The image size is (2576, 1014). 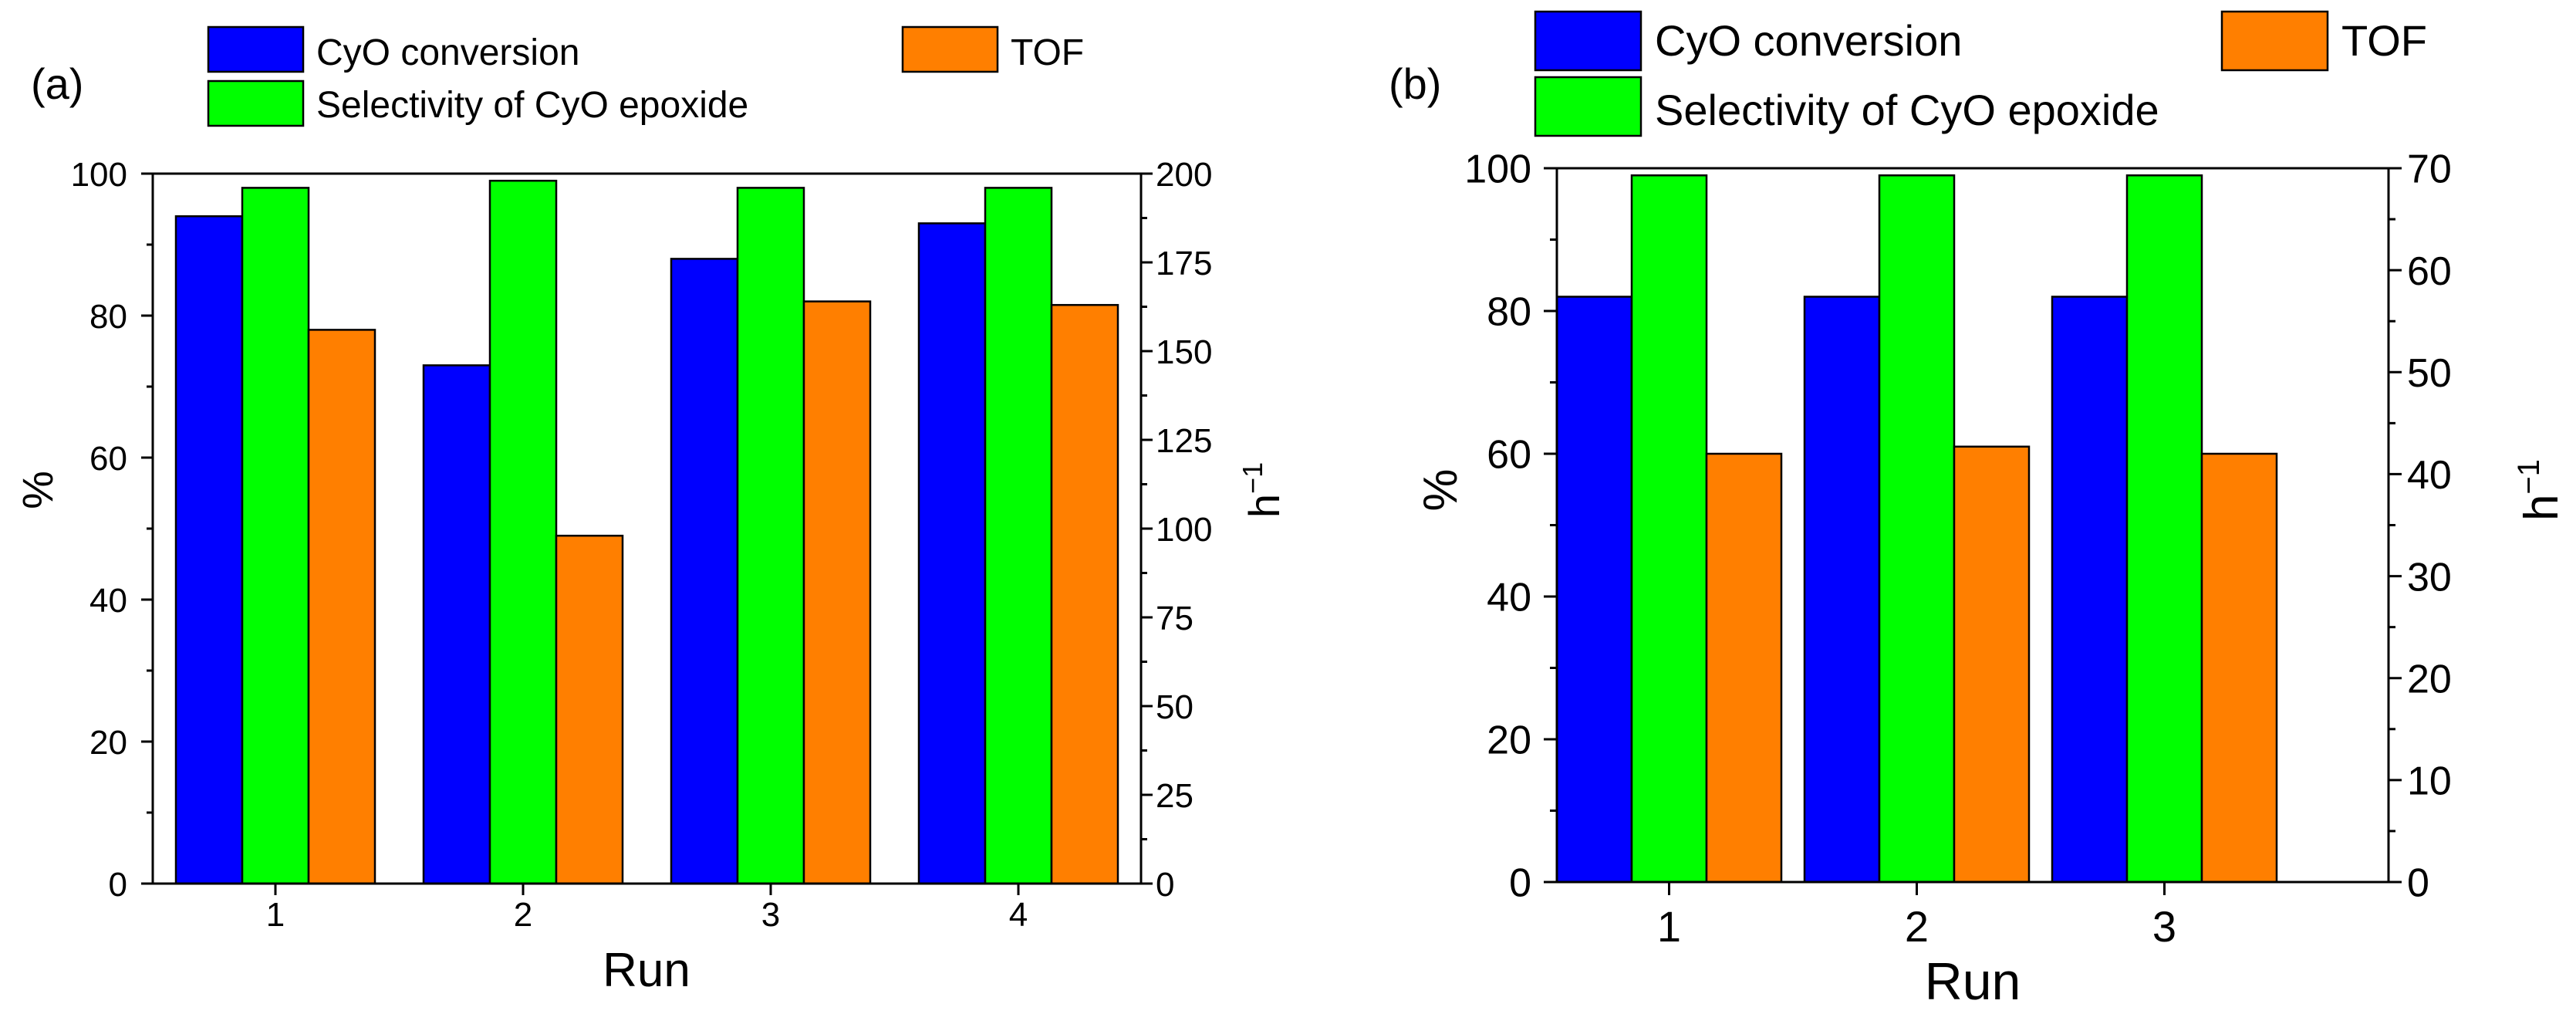 What do you see at coordinates (1184, 441) in the screenshot?
I see `panel-a-y2-tick-label: 125` at bounding box center [1184, 441].